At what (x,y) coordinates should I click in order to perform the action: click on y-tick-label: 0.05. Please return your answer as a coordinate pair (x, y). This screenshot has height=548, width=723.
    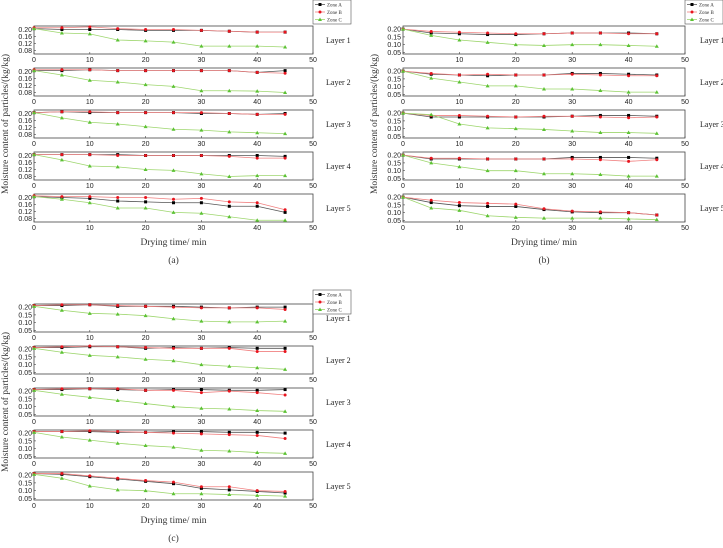
    Looking at the image, I should click on (25, 499).